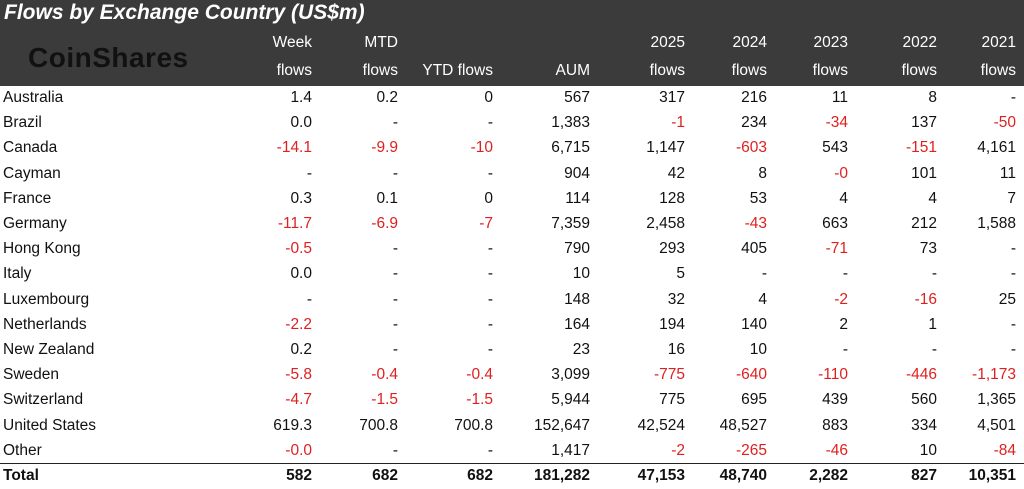 The height and width of the screenshot is (489, 1024). Describe the element at coordinates (292, 42) in the screenshot. I see `column-header: Week` at that location.